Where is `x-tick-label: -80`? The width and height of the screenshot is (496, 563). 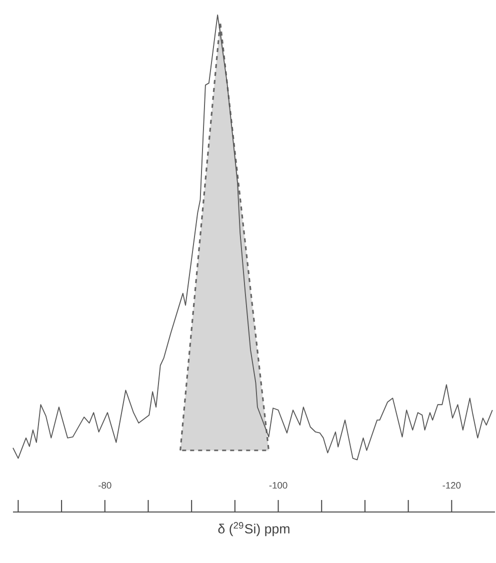 x-tick-label: -80 is located at coordinates (105, 485).